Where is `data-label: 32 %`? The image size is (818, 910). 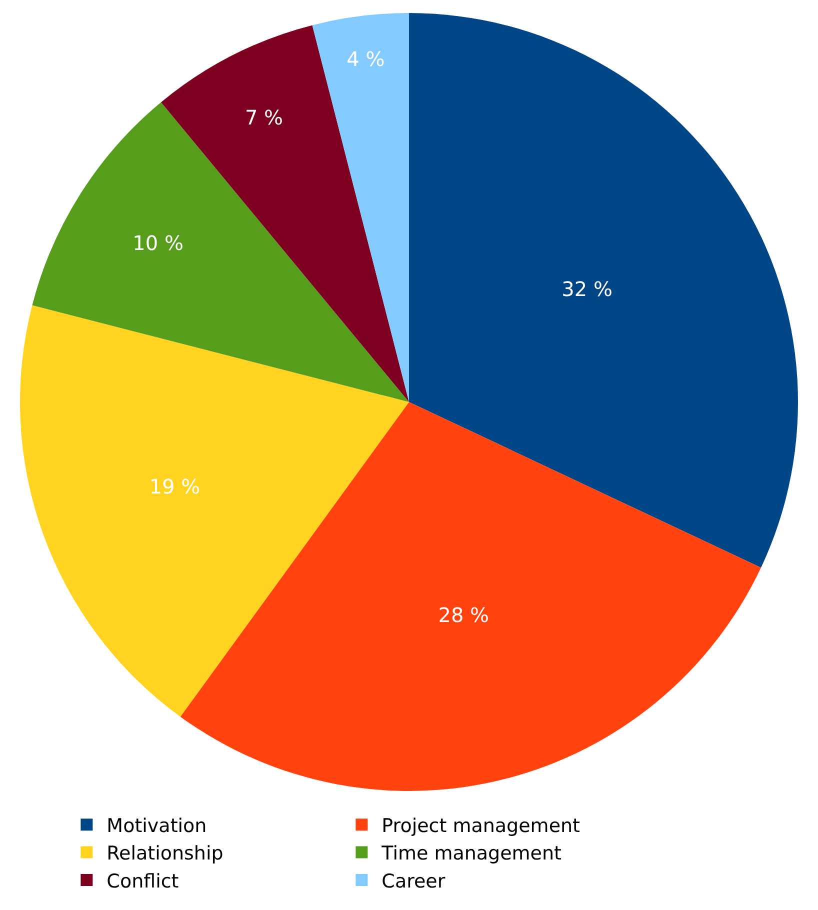
data-label: 32 % is located at coordinates (587, 288).